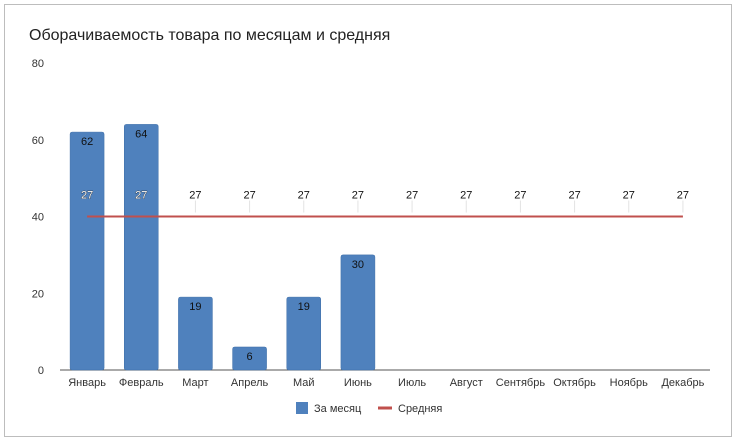 Image resolution: width=738 pixels, height=443 pixels. What do you see at coordinates (87, 383) in the screenshot?
I see `x-tick-label: Январь` at bounding box center [87, 383].